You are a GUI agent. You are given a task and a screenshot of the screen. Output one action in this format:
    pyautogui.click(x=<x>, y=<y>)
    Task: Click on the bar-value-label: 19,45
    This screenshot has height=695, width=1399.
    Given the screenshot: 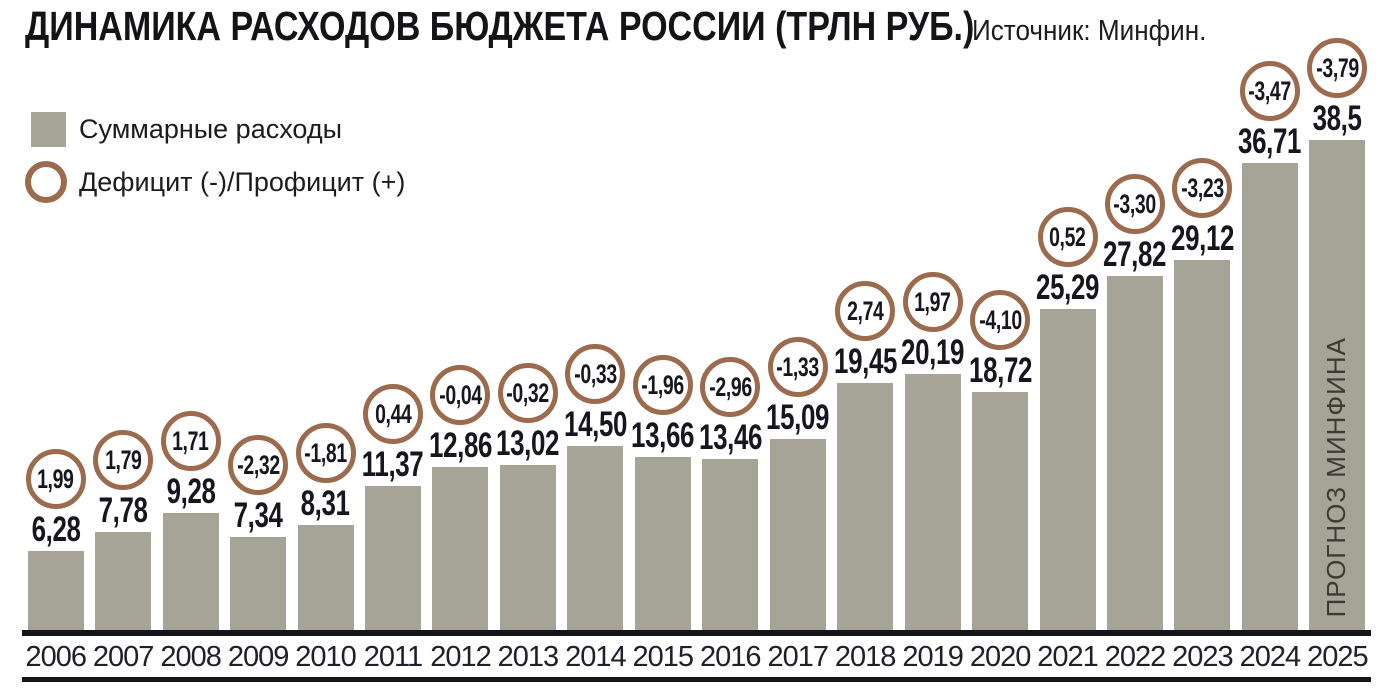 What is the action you would take?
    pyautogui.click(x=865, y=361)
    